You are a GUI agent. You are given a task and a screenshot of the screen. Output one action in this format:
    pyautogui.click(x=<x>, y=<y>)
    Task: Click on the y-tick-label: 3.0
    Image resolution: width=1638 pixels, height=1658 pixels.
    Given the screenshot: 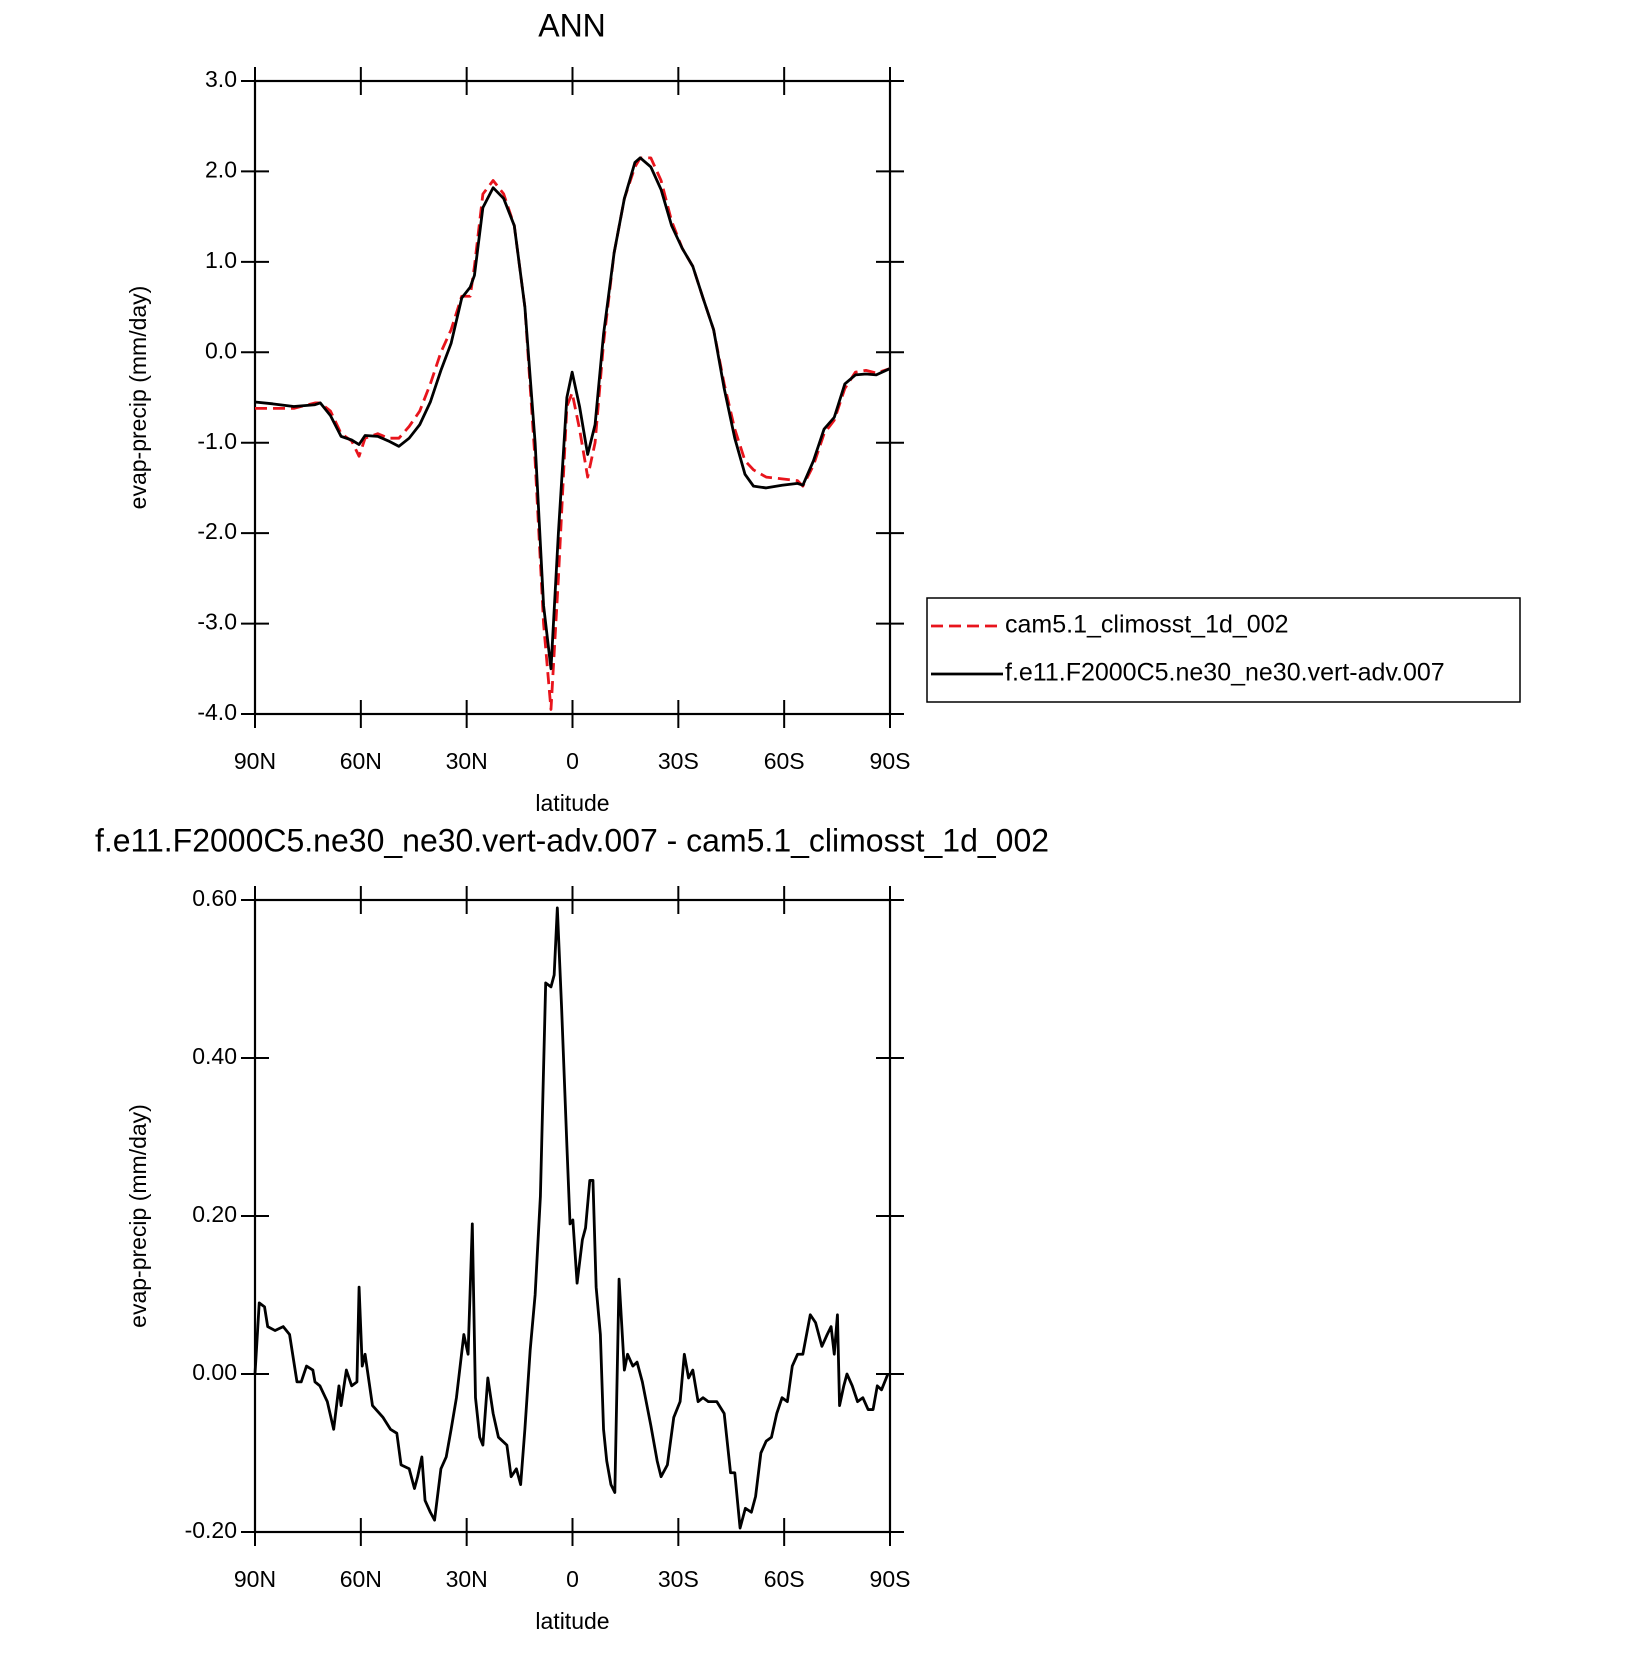 What is the action you would take?
    pyautogui.click(x=221, y=79)
    